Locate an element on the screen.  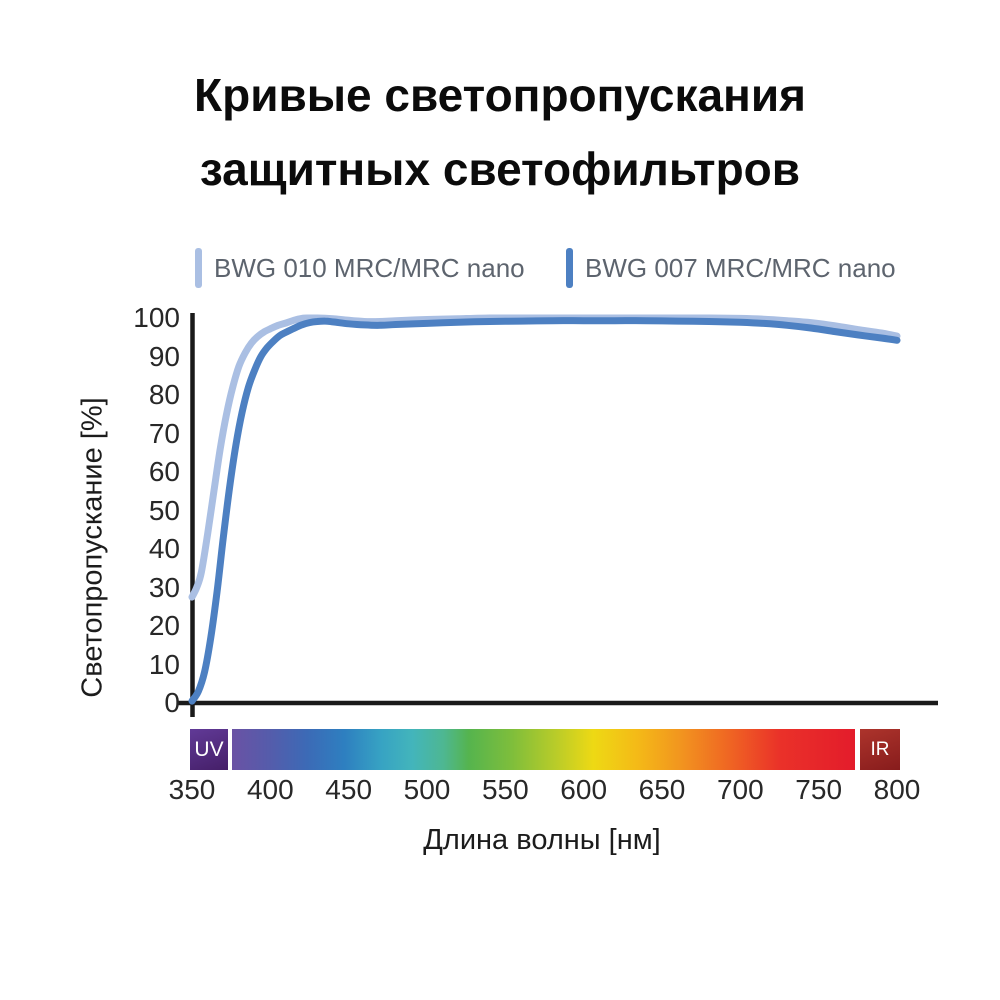
x-axis-title: Длина волны [нм] is located at coordinates (542, 840).